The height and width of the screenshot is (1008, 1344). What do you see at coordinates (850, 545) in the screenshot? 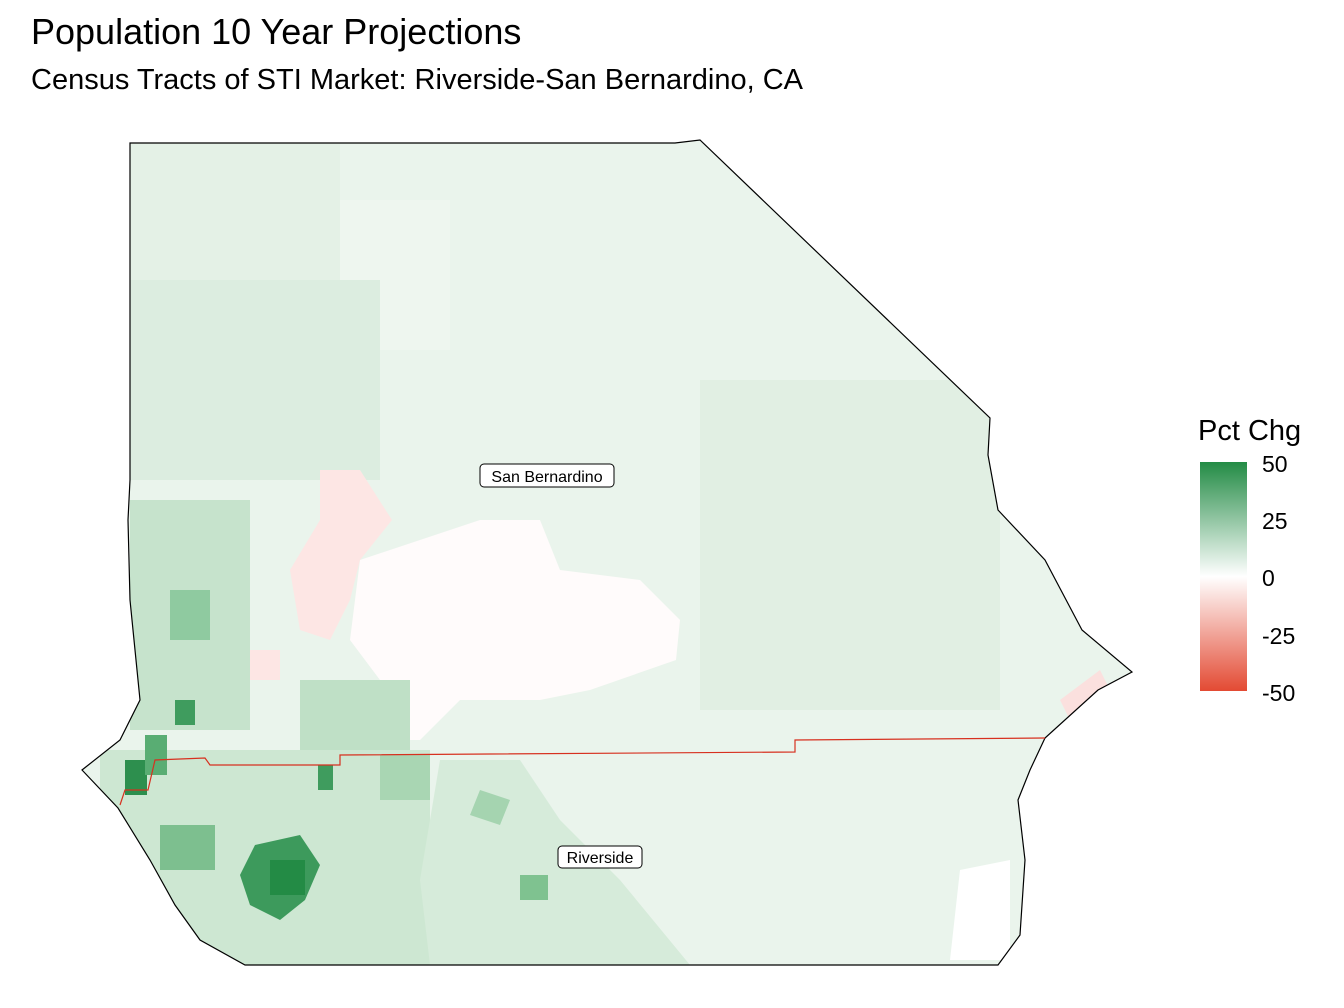
I see `tract-region-east` at bounding box center [850, 545].